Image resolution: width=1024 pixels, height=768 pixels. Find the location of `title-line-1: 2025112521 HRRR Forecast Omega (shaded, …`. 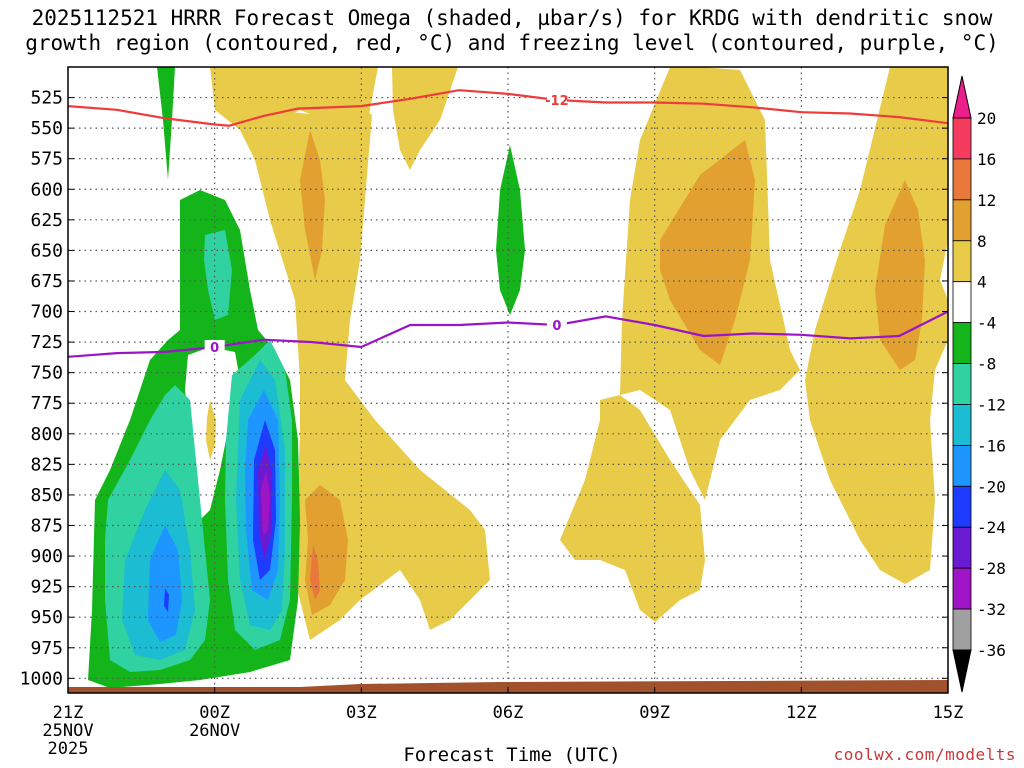

title-line-1: 2025112521 HRRR Forecast Omega (shaded, … is located at coordinates (512, 18).